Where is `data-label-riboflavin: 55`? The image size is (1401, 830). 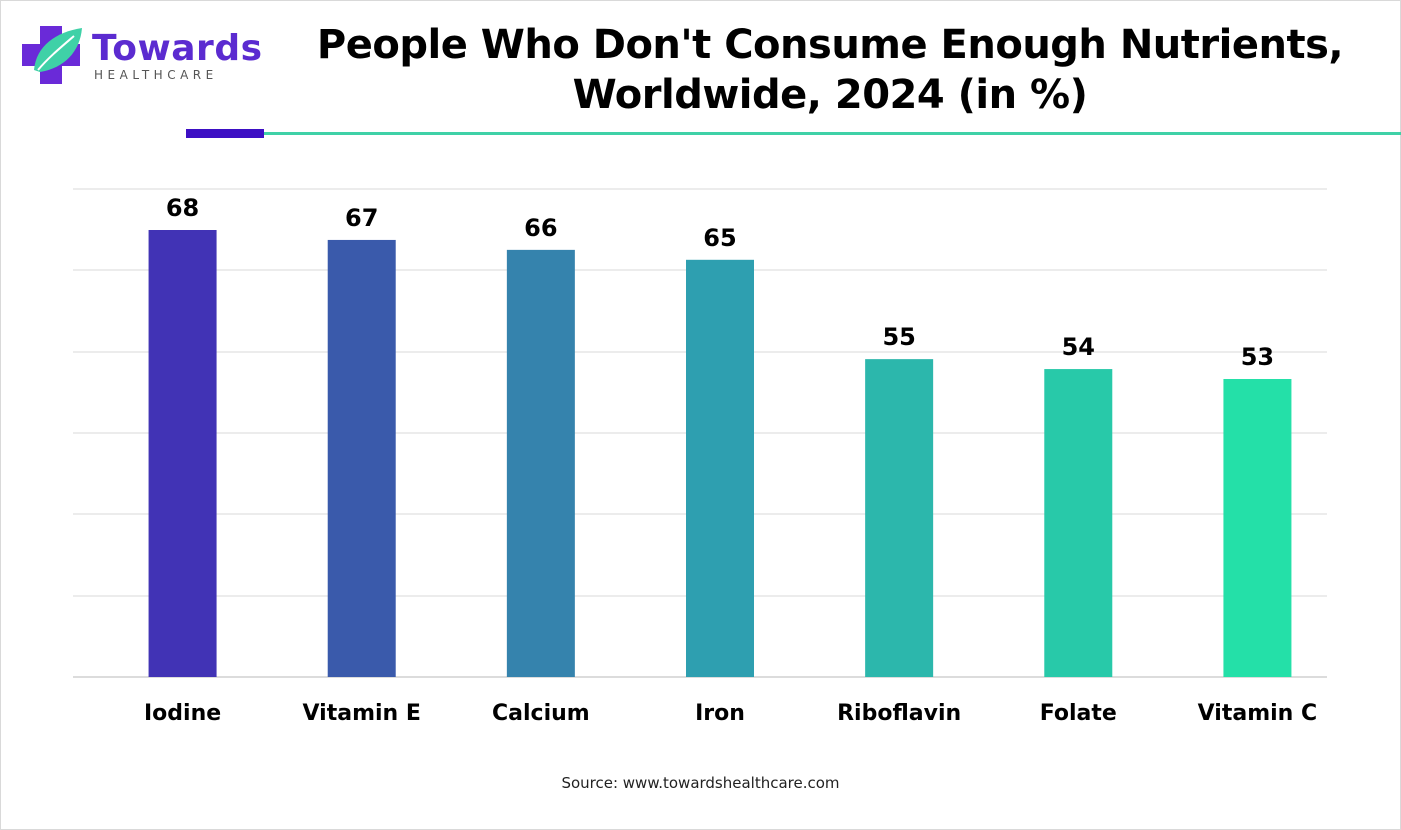
data-label-riboflavin: 55 is located at coordinates (898, 337).